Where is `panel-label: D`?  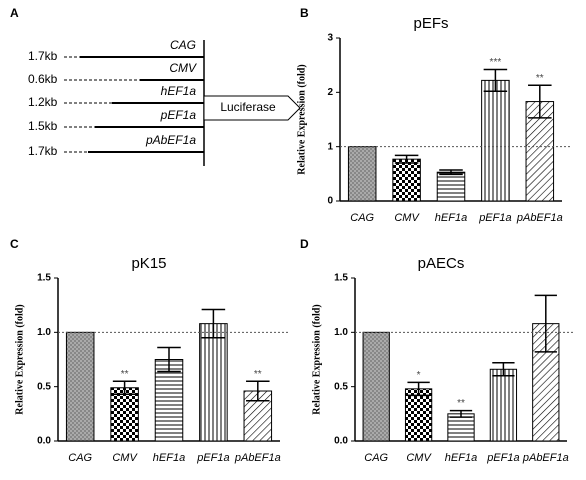 panel-label: D is located at coordinates (304, 244).